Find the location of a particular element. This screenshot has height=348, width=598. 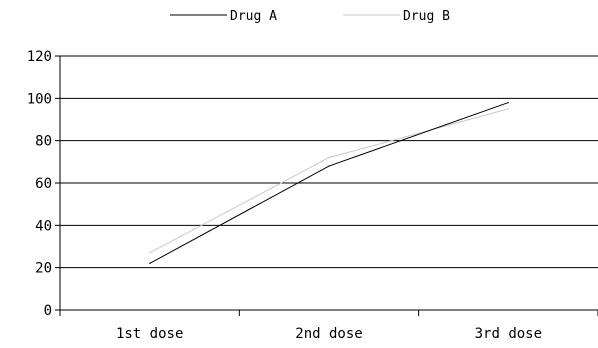

y-tick-label-120: 120 is located at coordinates (39, 57).